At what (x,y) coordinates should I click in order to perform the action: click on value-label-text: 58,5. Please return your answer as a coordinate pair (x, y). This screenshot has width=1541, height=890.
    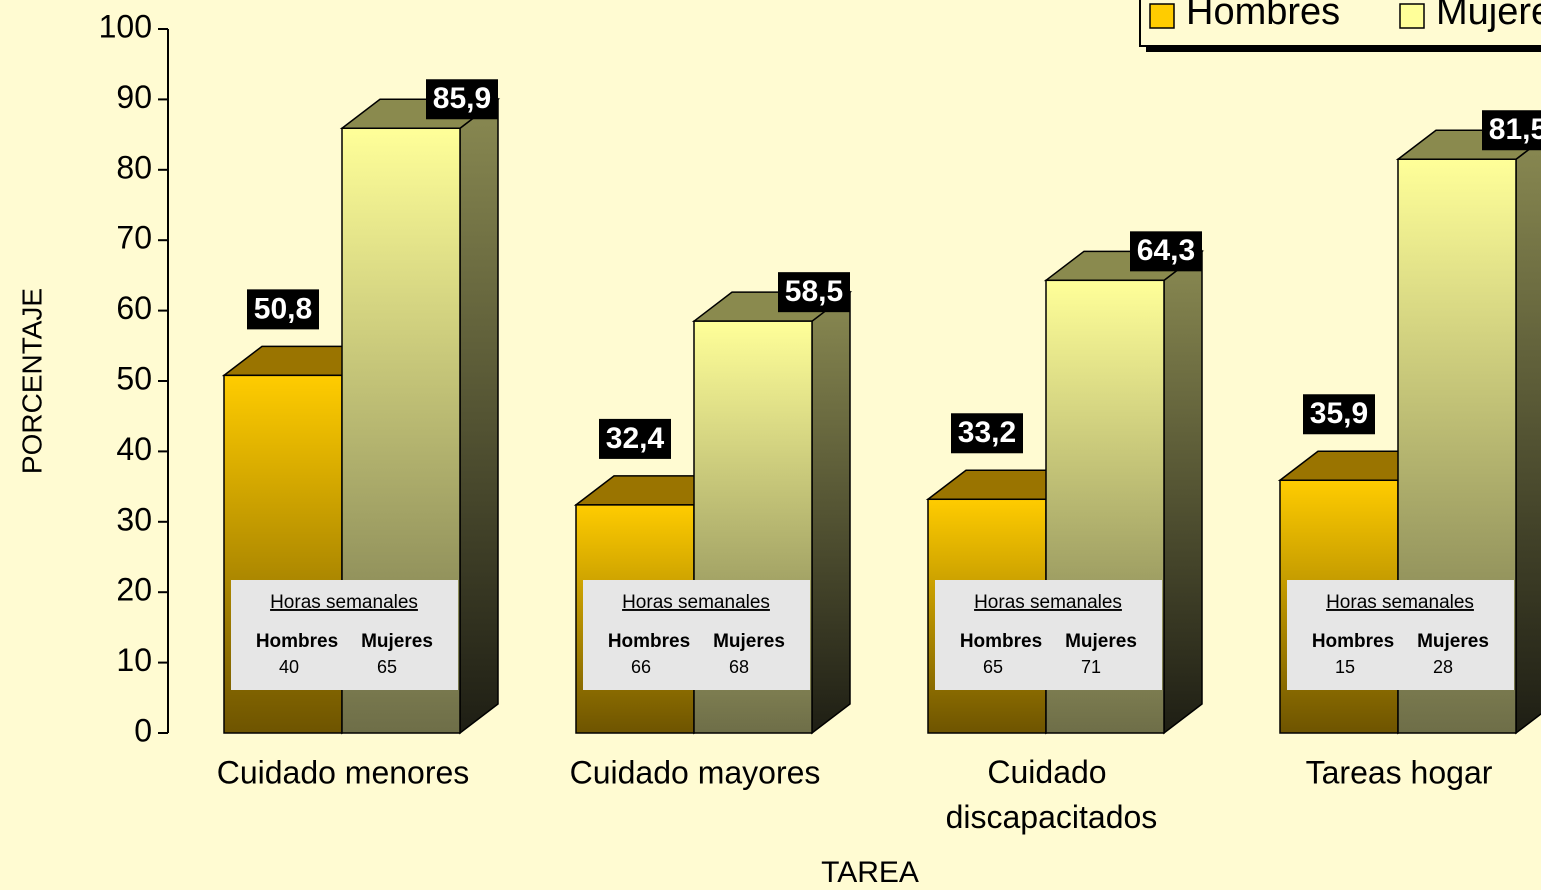
    Looking at the image, I should click on (814, 291).